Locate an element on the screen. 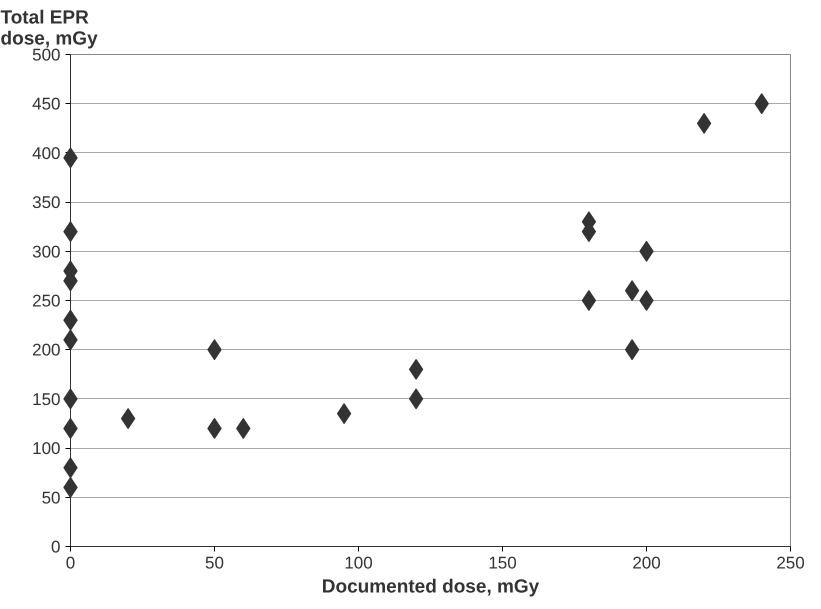 The width and height of the screenshot is (821, 609). y-tick-label: 100 is located at coordinates (46, 448).